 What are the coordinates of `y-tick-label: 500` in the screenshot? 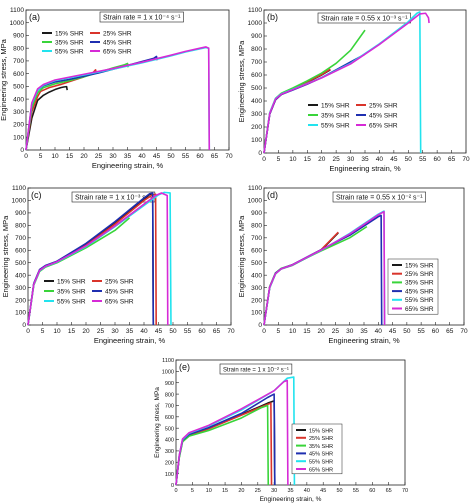 It's located at (18, 87).